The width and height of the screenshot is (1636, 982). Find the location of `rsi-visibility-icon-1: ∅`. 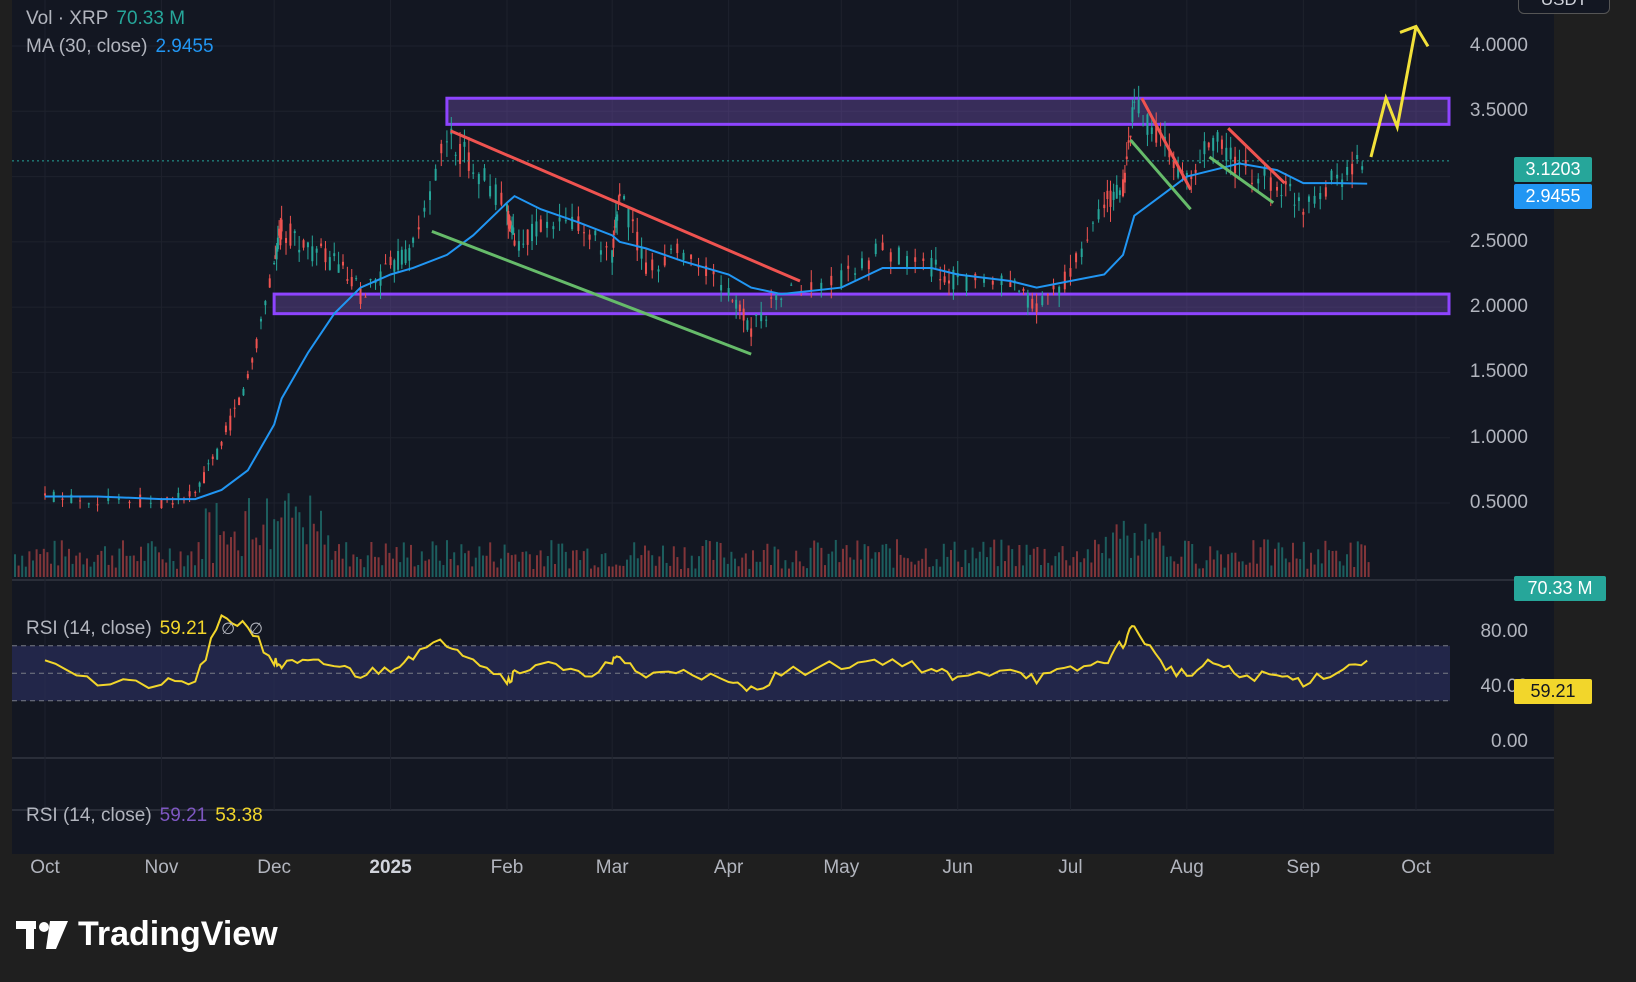

rsi-visibility-icon-1: ∅ is located at coordinates (228, 629).